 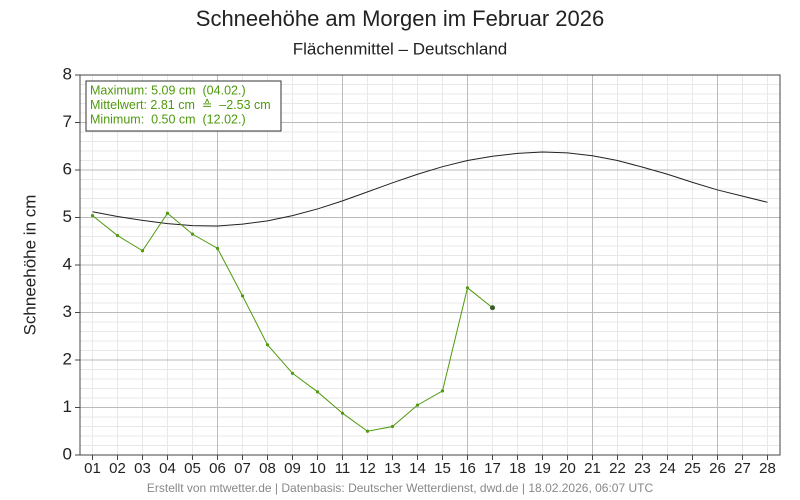 I want to click on x-tick-label: 03, so click(x=142, y=468).